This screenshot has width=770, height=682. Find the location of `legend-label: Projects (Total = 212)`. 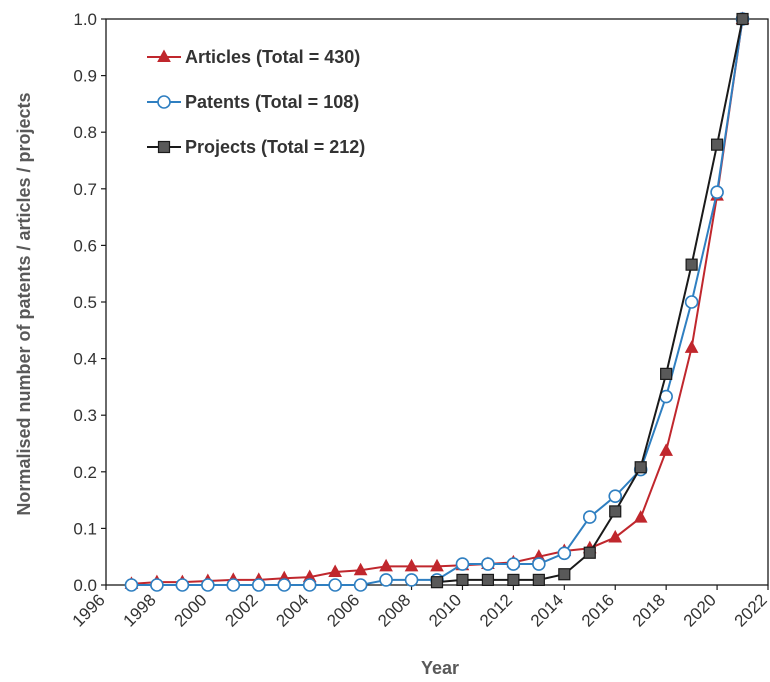

legend-label: Projects (Total = 212) is located at coordinates (275, 147).